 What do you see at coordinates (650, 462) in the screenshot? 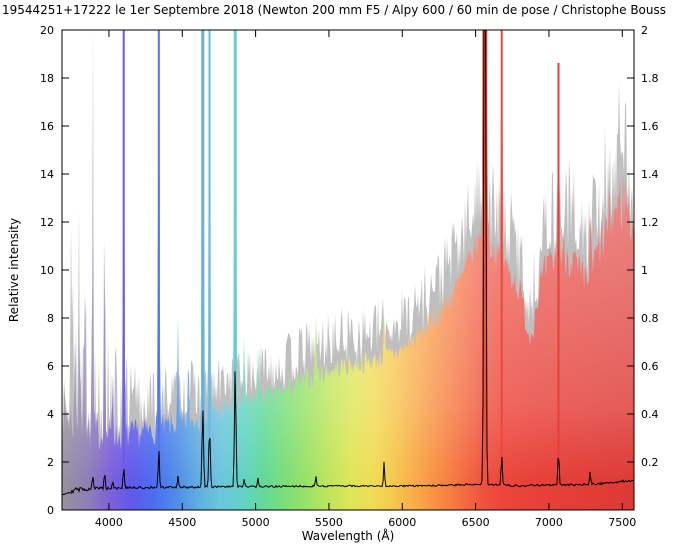
I see `y-right-tick-label: 0.2` at bounding box center [650, 462].